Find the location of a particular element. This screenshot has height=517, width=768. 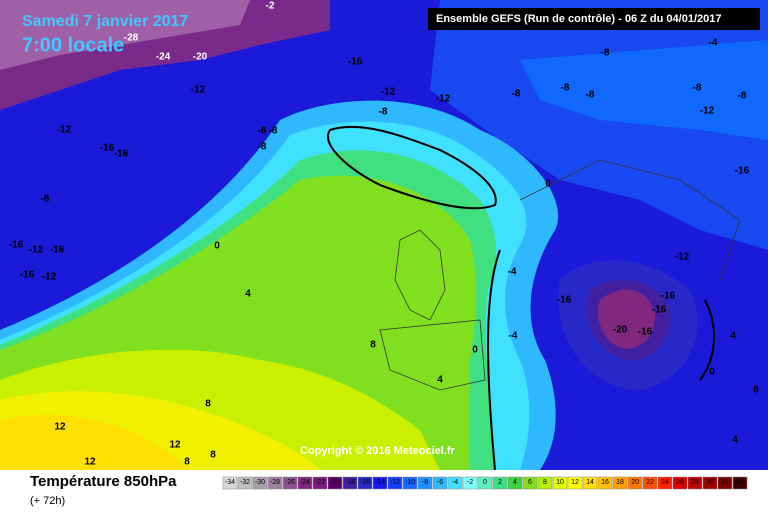

contour-label: -2 is located at coordinates (270, 6).